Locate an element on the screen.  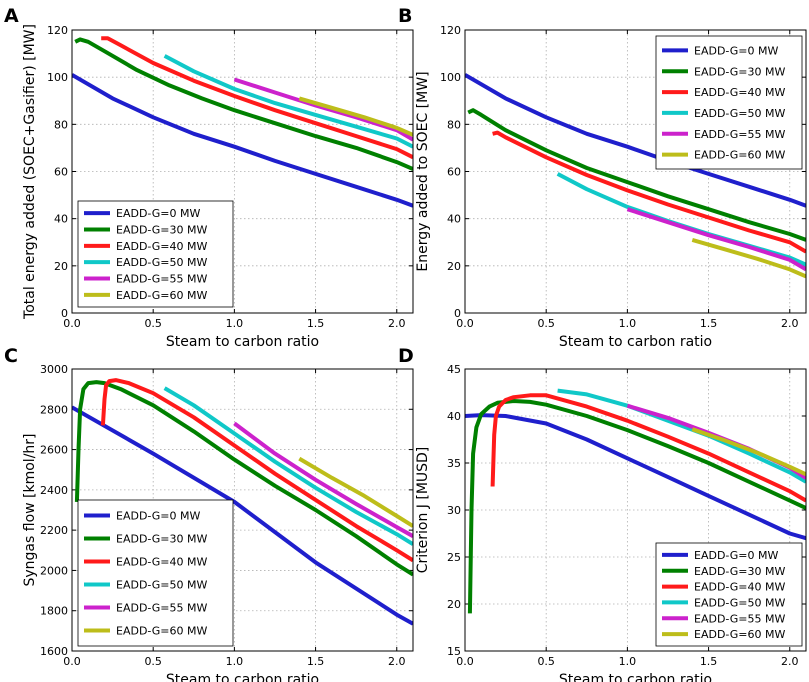
y-tick-label: 1800 is located at coordinates (54, 611).